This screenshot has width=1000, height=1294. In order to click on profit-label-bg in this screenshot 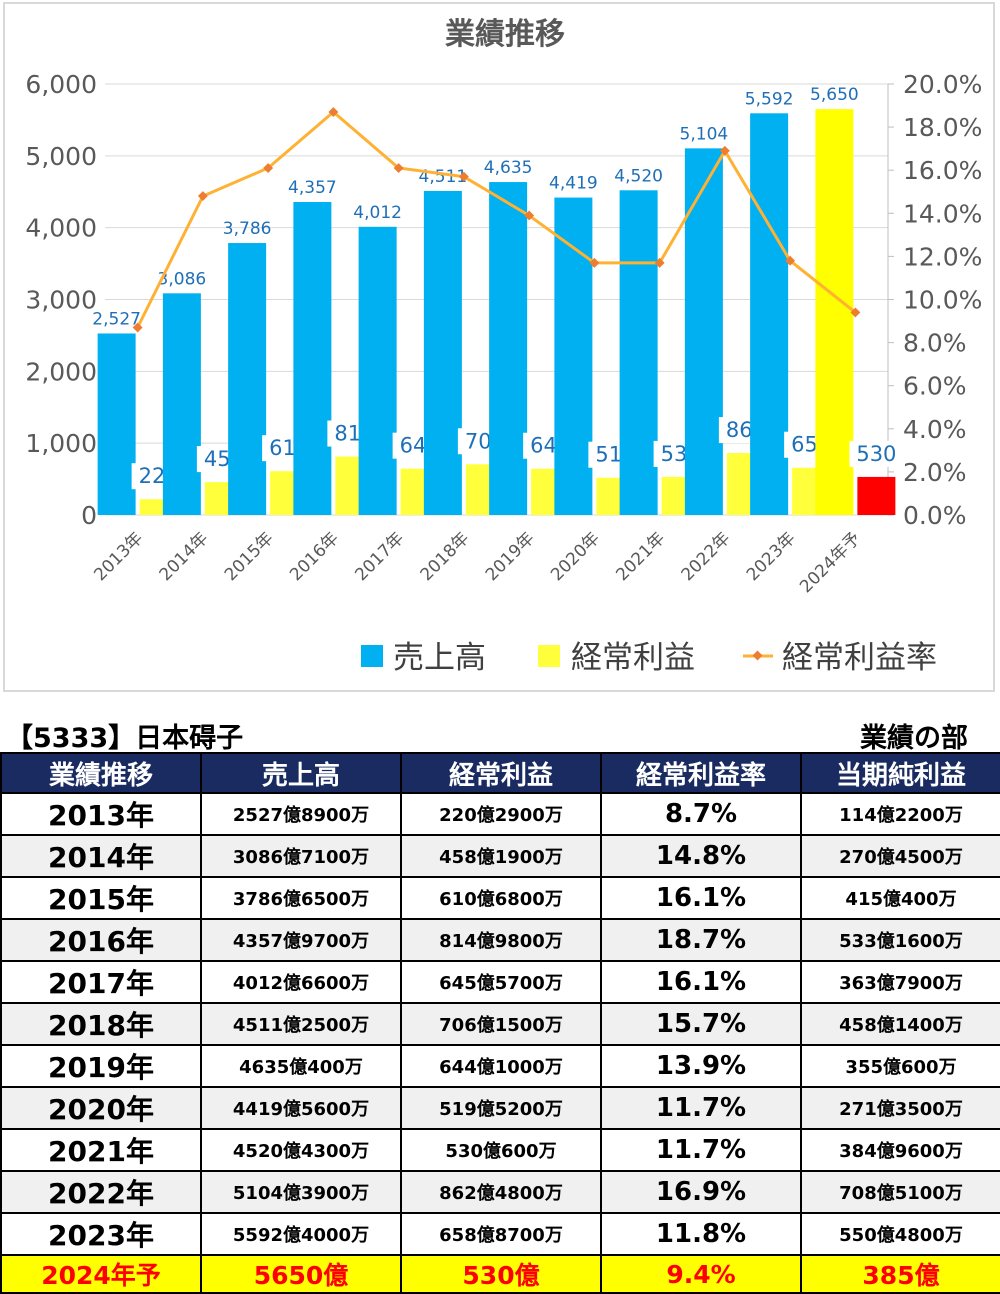, I will do `click(876, 453)`.